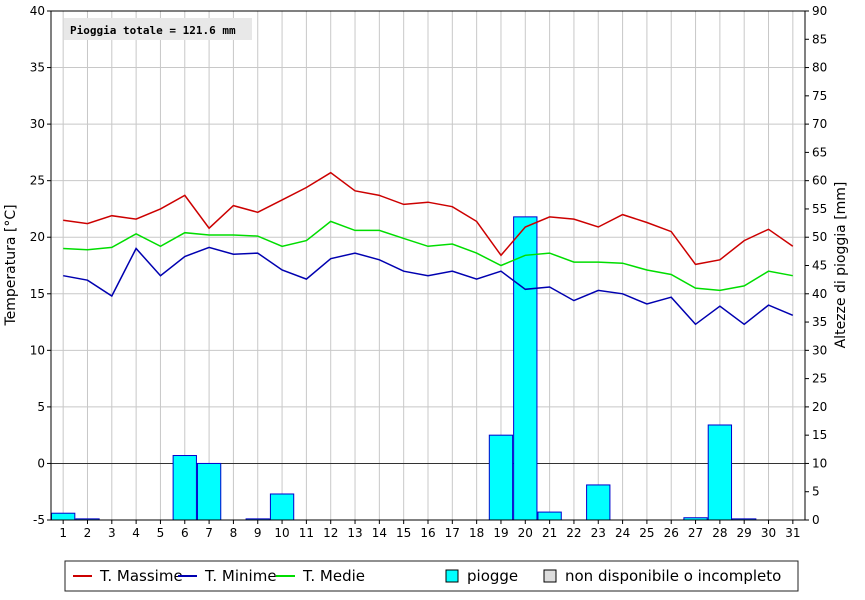 The width and height of the screenshot is (865, 600). I want to click on legend-item-non-disponibile-o-incompleto: non disponibile o incompleto, so click(662, 576).